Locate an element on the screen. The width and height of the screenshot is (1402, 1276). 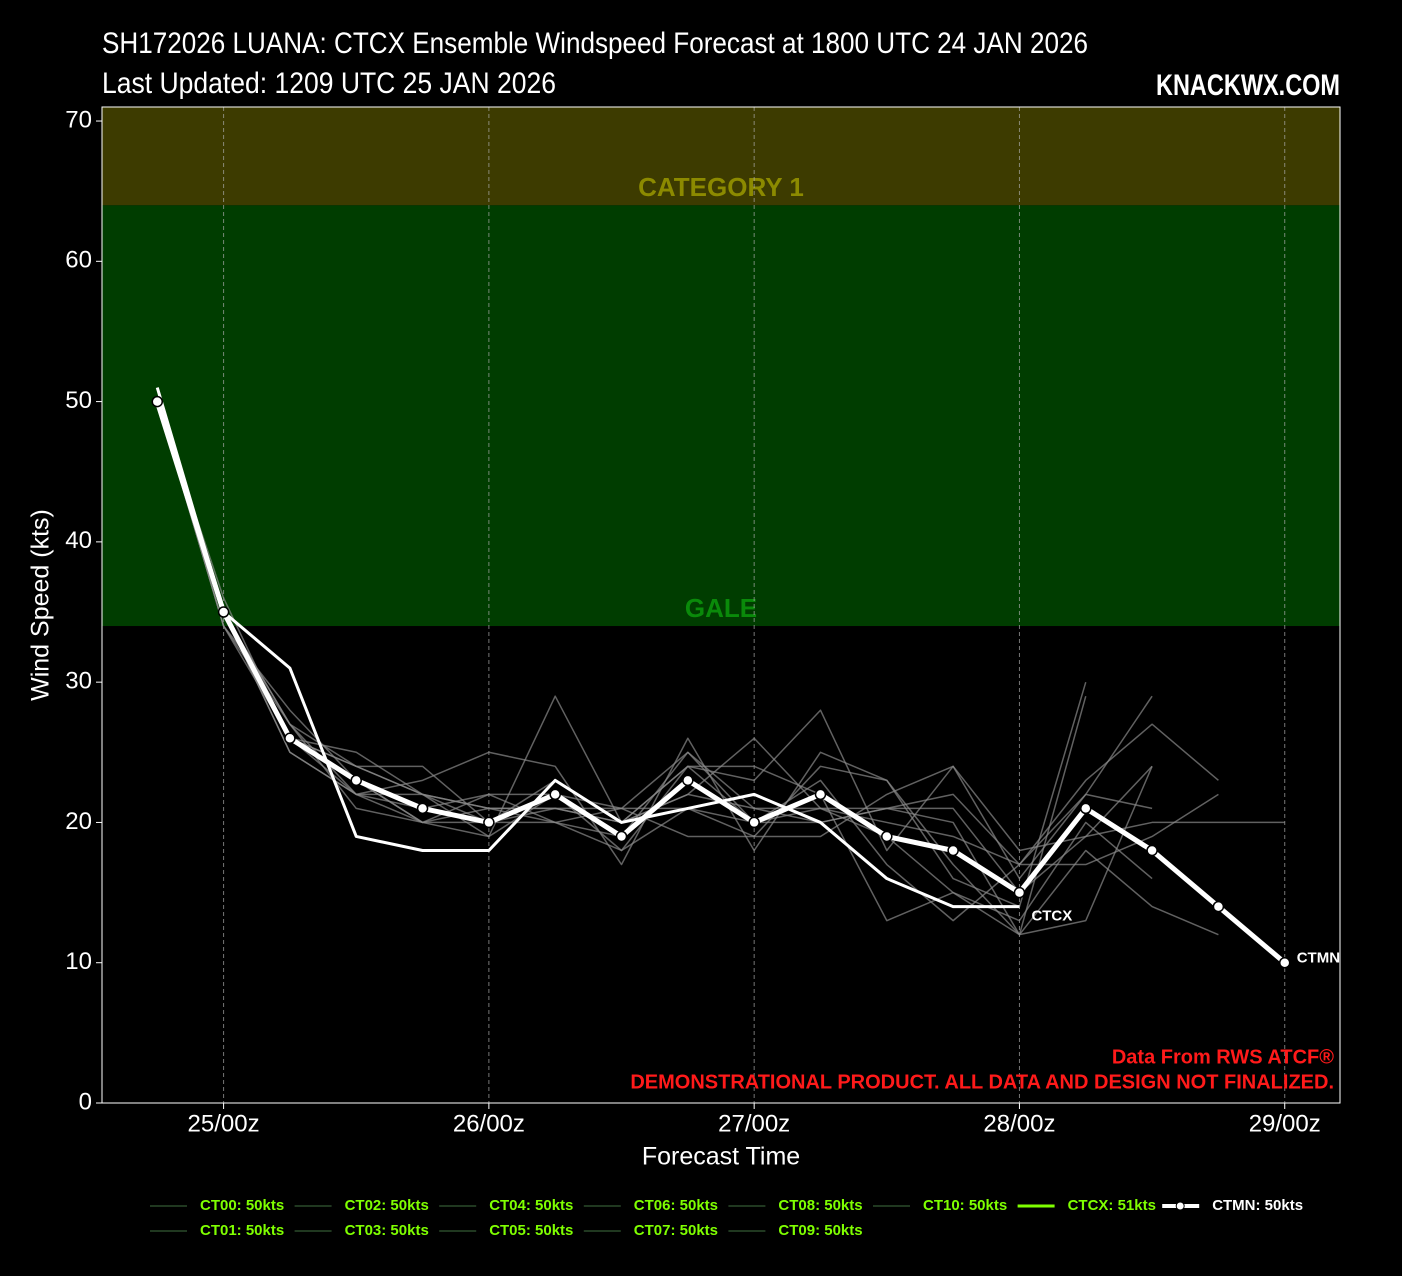
band-label: GALE is located at coordinates (721, 608).